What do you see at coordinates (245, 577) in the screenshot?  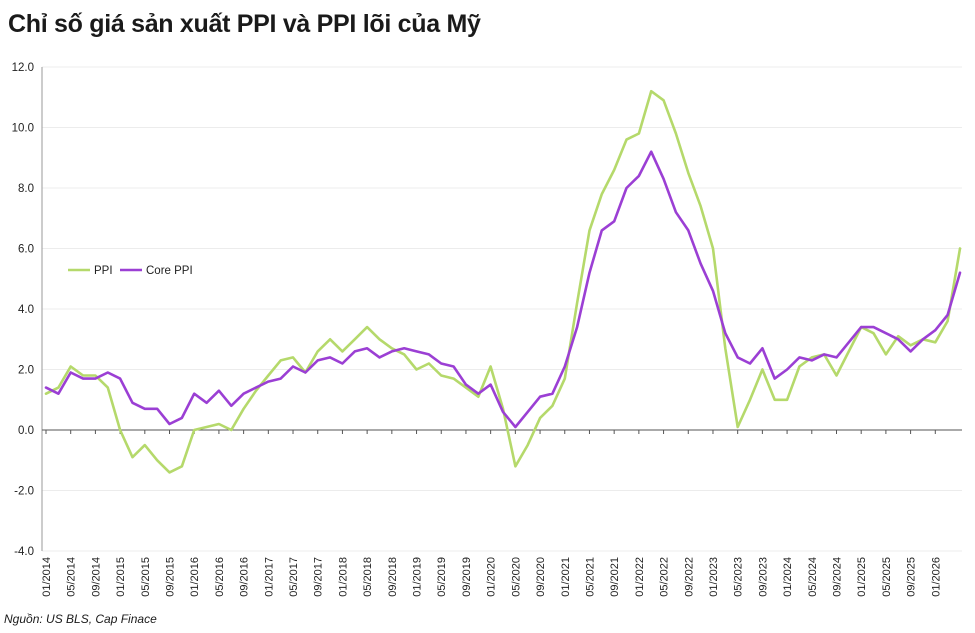 I see `x-tick-label: 09/2016` at bounding box center [245, 577].